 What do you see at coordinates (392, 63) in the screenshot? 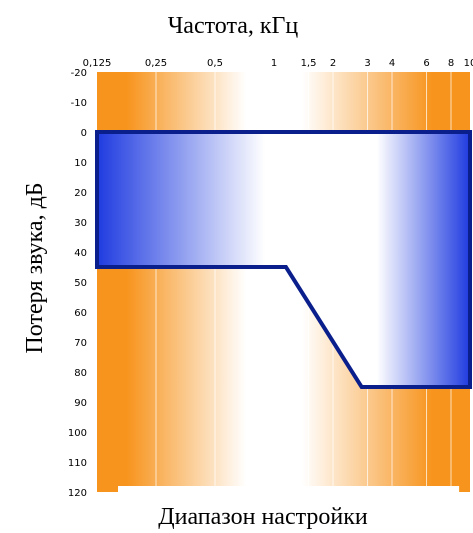
I see `x-tick-label: 4` at bounding box center [392, 63].